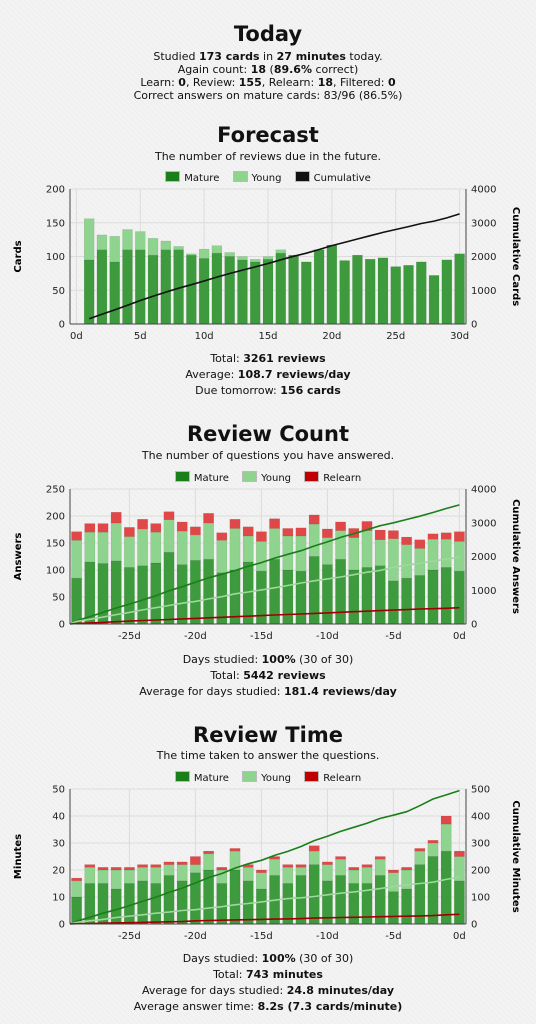 The image size is (536, 1024). I want to click on forecast-subtitle: The number of reviews due in the future., so click(268, 156).